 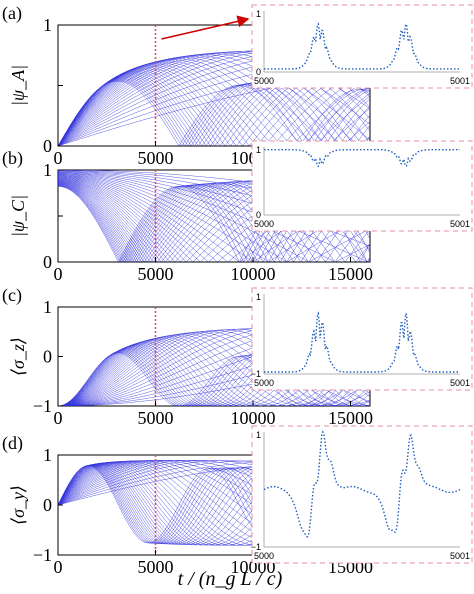 What do you see at coordinates (205, 27) in the screenshot?
I see `zoom-arrow` at bounding box center [205, 27].